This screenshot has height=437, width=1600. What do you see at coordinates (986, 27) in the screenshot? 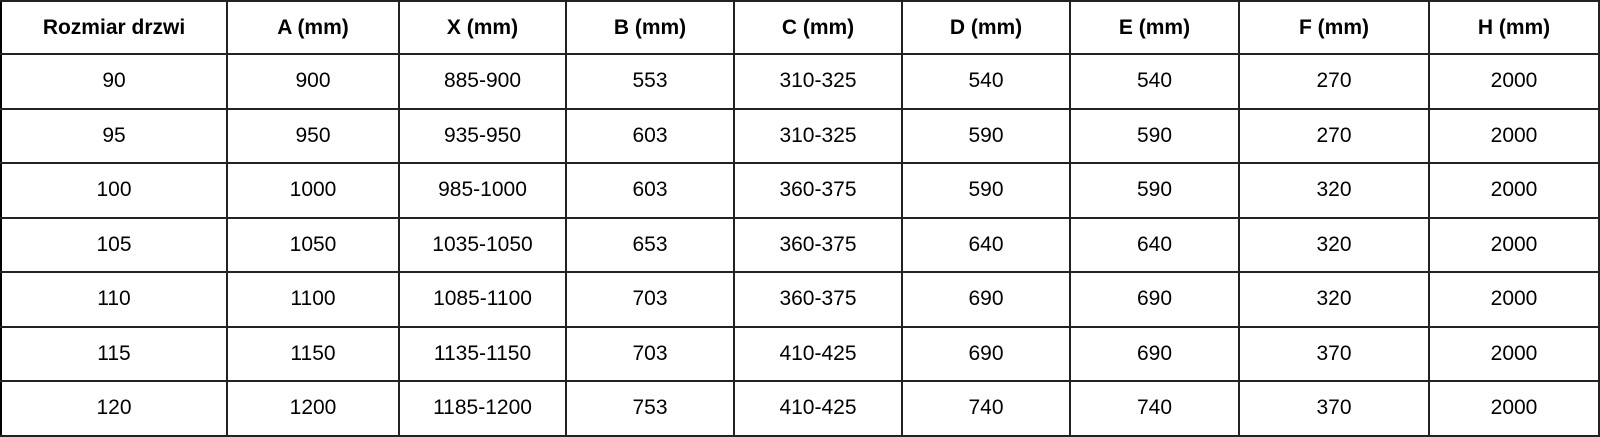
I see `column-header: D (mm)` at bounding box center [986, 27].